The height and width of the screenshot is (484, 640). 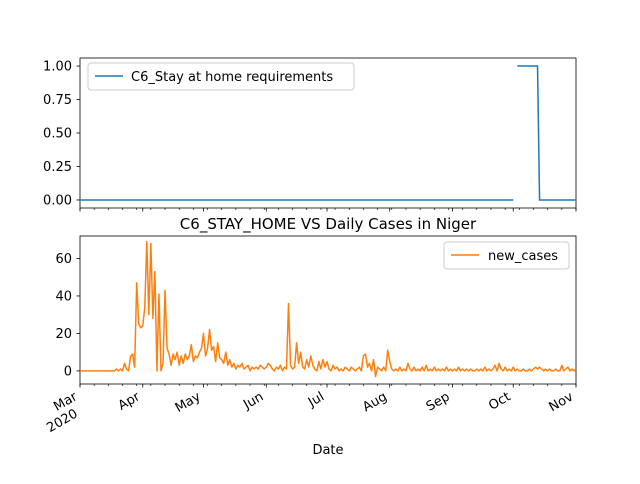 I want to click on top-y-ticks: 0.00 0.25 0.50 0.75 1.00, so click(x=61, y=134).